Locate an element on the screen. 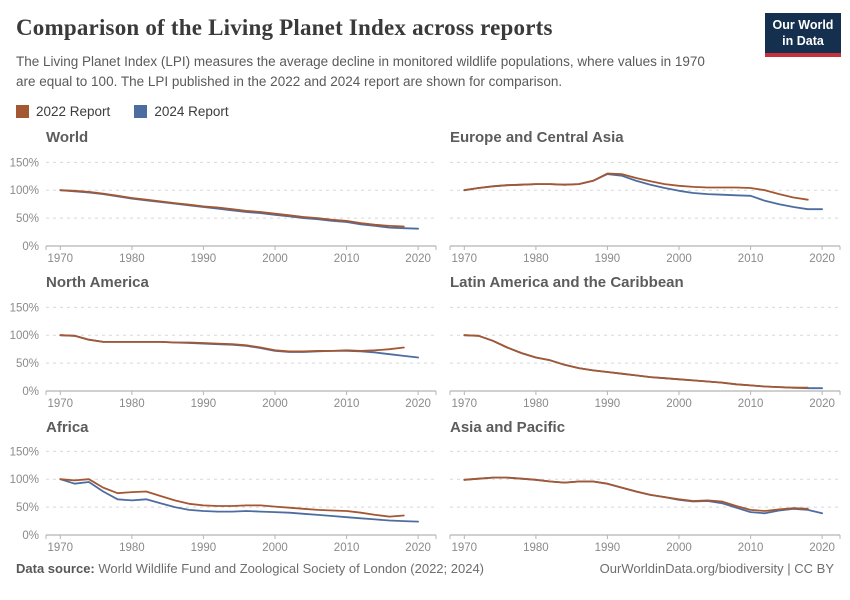  line-chart-africa: 1970 1980 1990 2000 2010 2020 0% 50% 100% 150% is located at coordinates (223, 498).